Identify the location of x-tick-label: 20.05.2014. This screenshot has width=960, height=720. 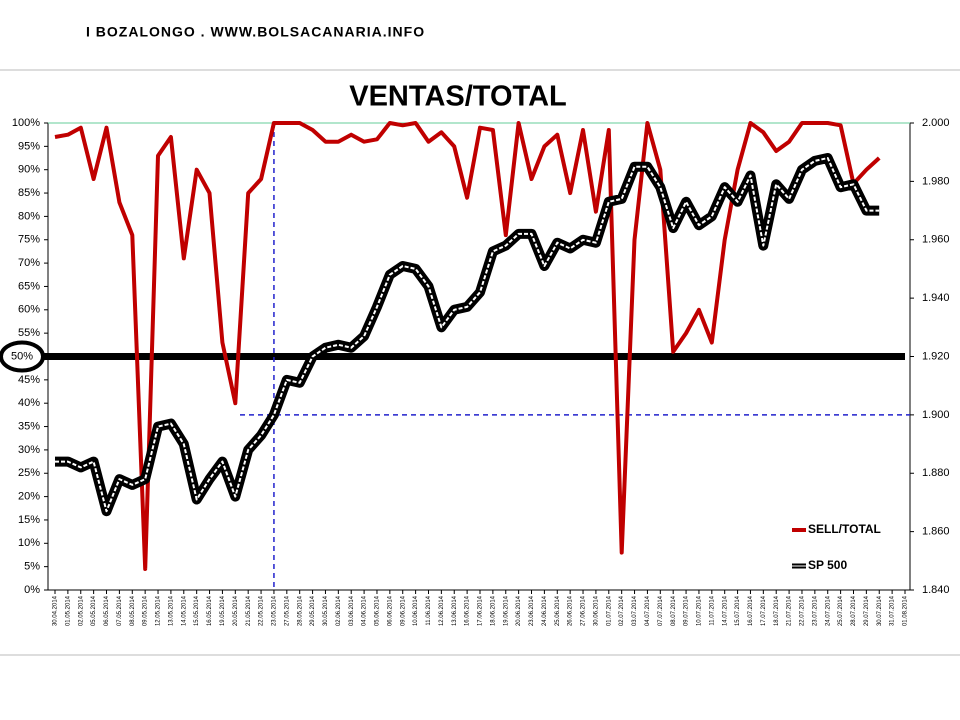
(236, 610).